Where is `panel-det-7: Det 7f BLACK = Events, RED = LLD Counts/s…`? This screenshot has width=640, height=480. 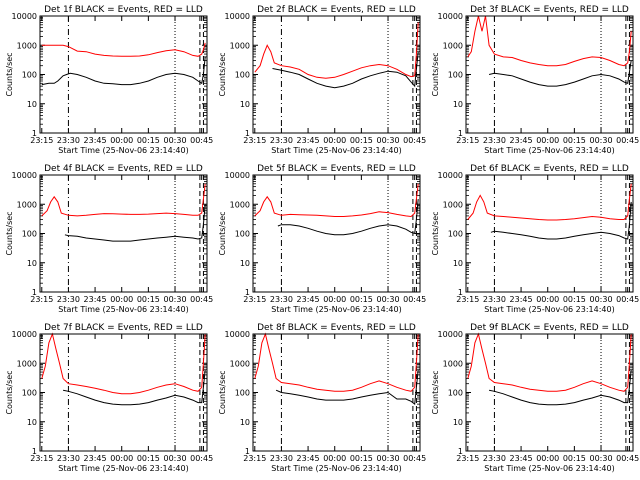 panel-det-7: Det 7f BLACK = Events, RED = LLD Counts/s… is located at coordinates (109, 398).